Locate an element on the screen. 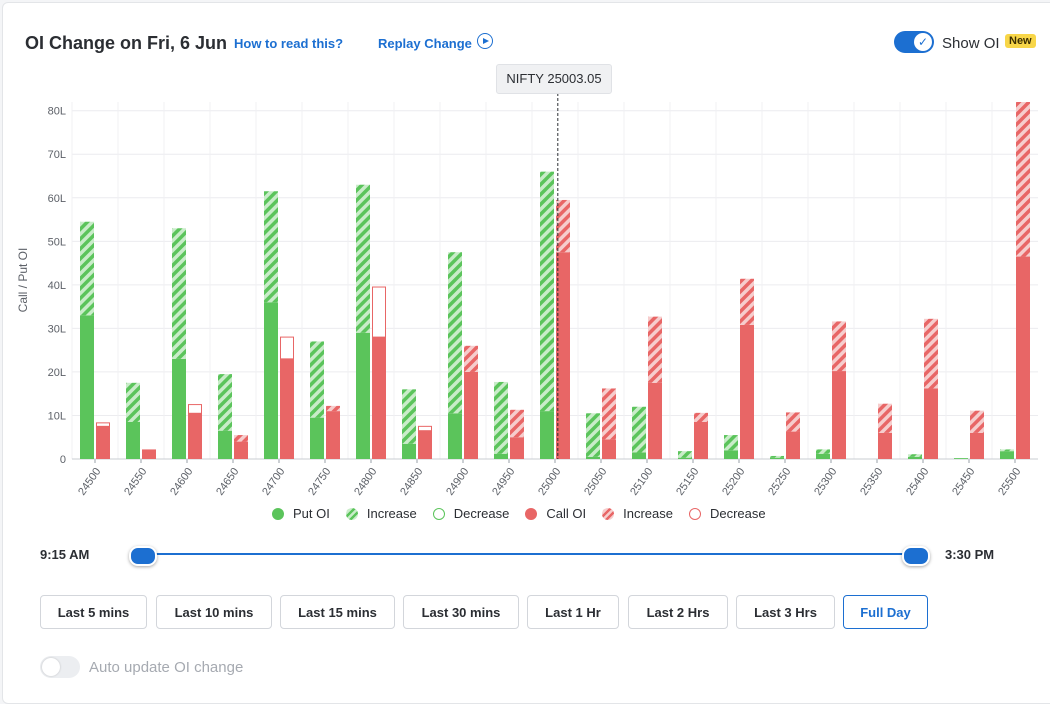 Image resolution: width=1050 pixels, height=704 pixels. y-tick-label: 60L is located at coordinates (57, 199).